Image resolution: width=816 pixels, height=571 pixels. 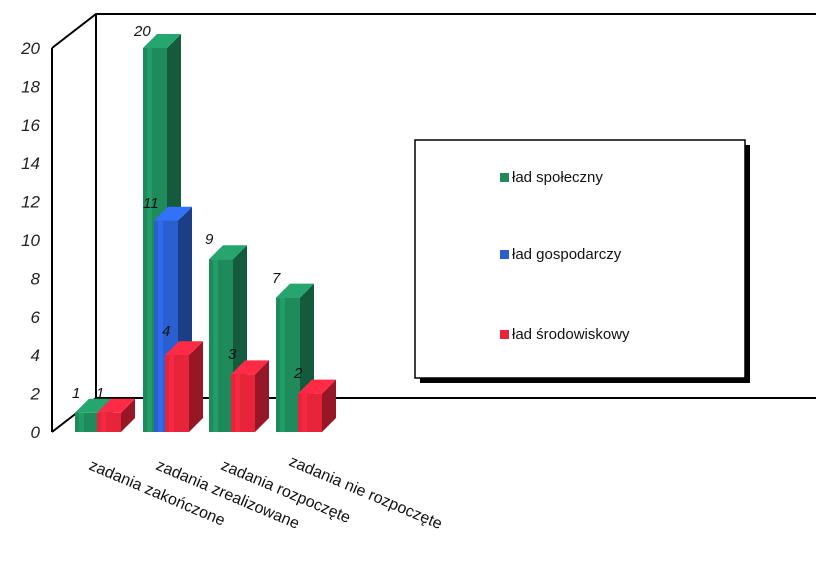 I want to click on y-tick-label: 20, so click(x=30, y=48).